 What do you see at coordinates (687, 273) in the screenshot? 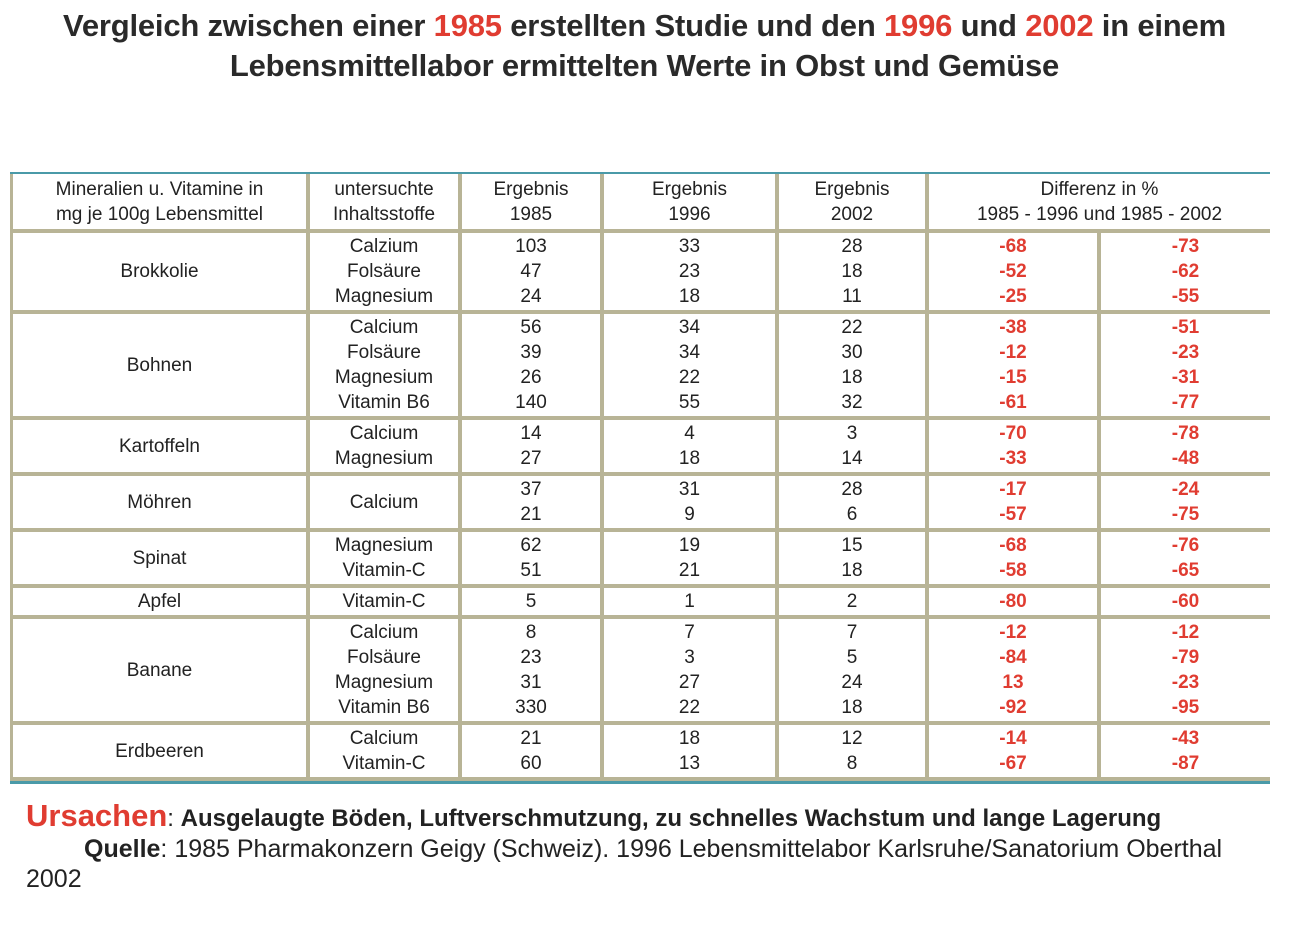
I see `result-1996-cell: 33 23 18` at bounding box center [687, 273].